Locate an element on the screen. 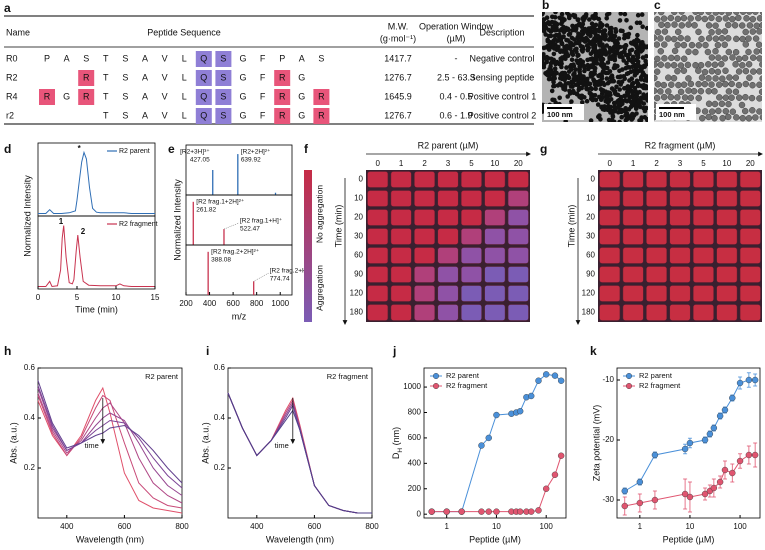 The image size is (765, 550). y-axis-label: Abs. (a.u.) is located at coordinates (205, 443).